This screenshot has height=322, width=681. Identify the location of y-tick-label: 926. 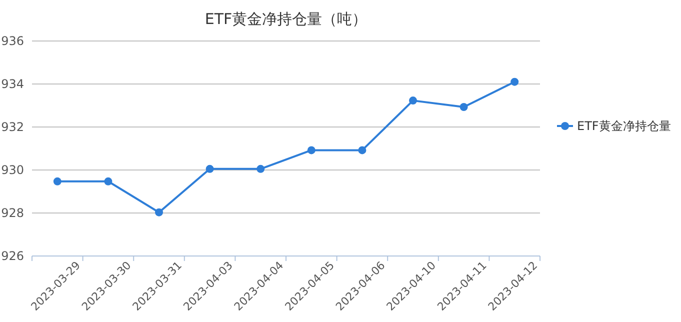
(12, 256).